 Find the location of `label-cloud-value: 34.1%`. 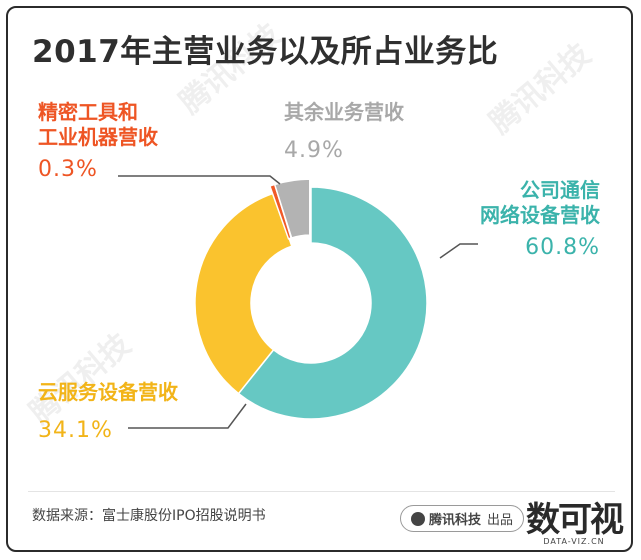

label-cloud-value: 34.1% is located at coordinates (75, 430).